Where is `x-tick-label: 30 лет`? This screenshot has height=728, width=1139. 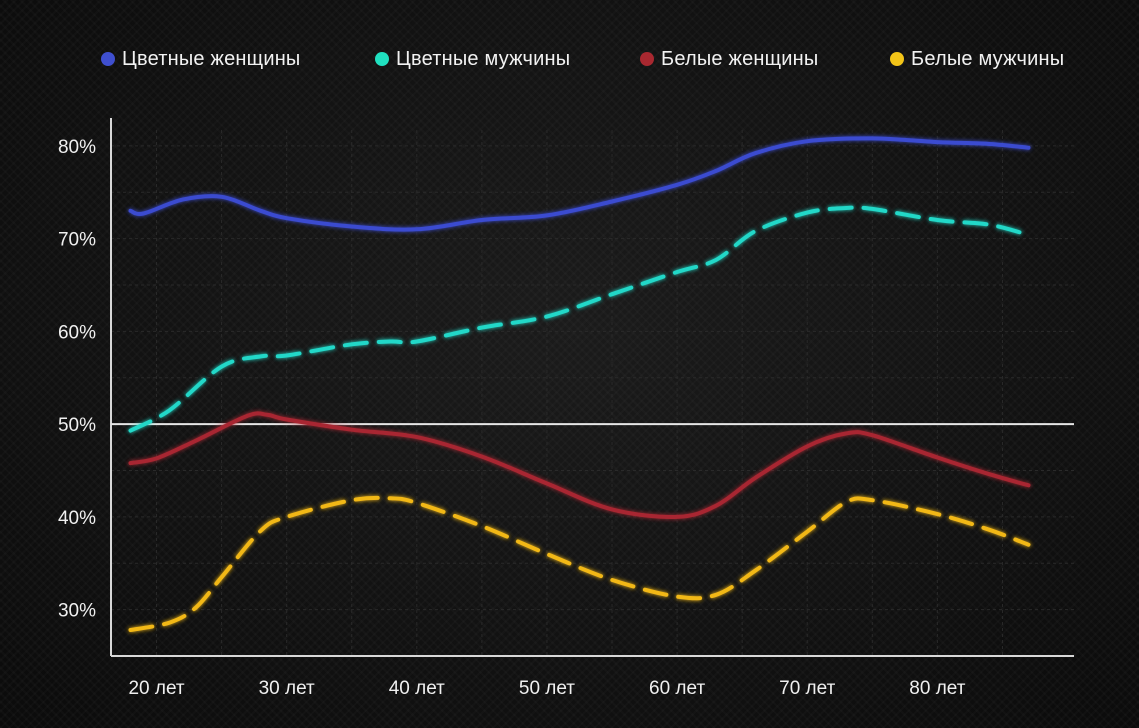 x-tick-label: 30 лет is located at coordinates (287, 688).